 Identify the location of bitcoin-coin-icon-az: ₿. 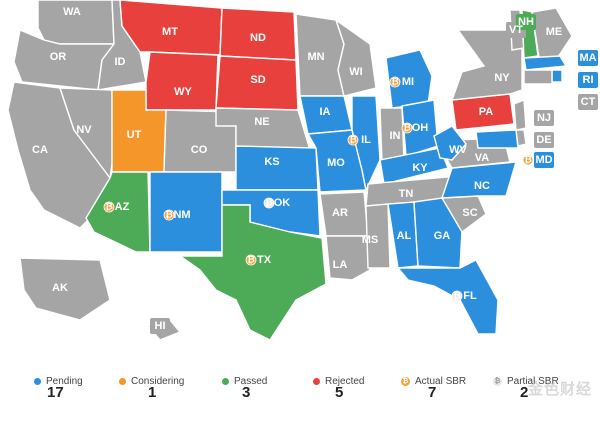
(109, 207).